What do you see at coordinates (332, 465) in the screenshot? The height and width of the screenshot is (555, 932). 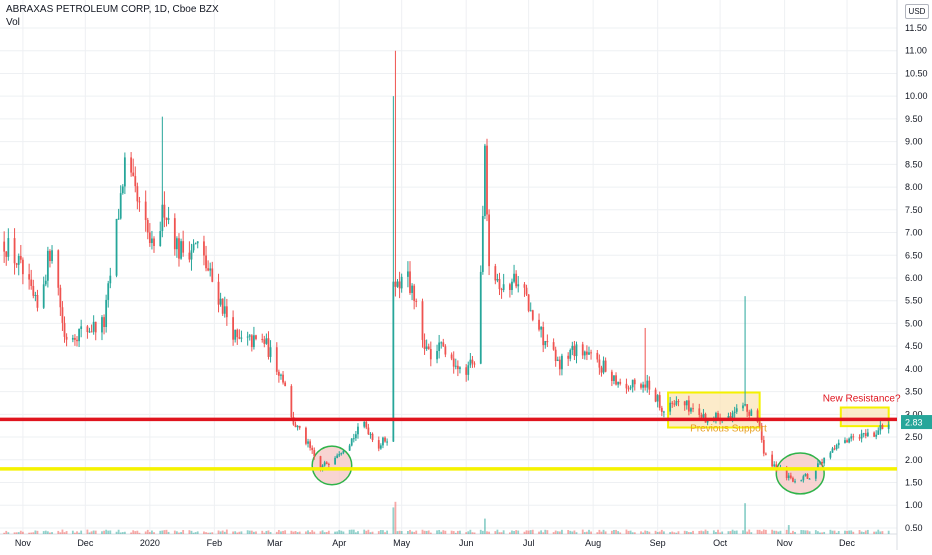 I see `support-test-ellipse` at bounding box center [332, 465].